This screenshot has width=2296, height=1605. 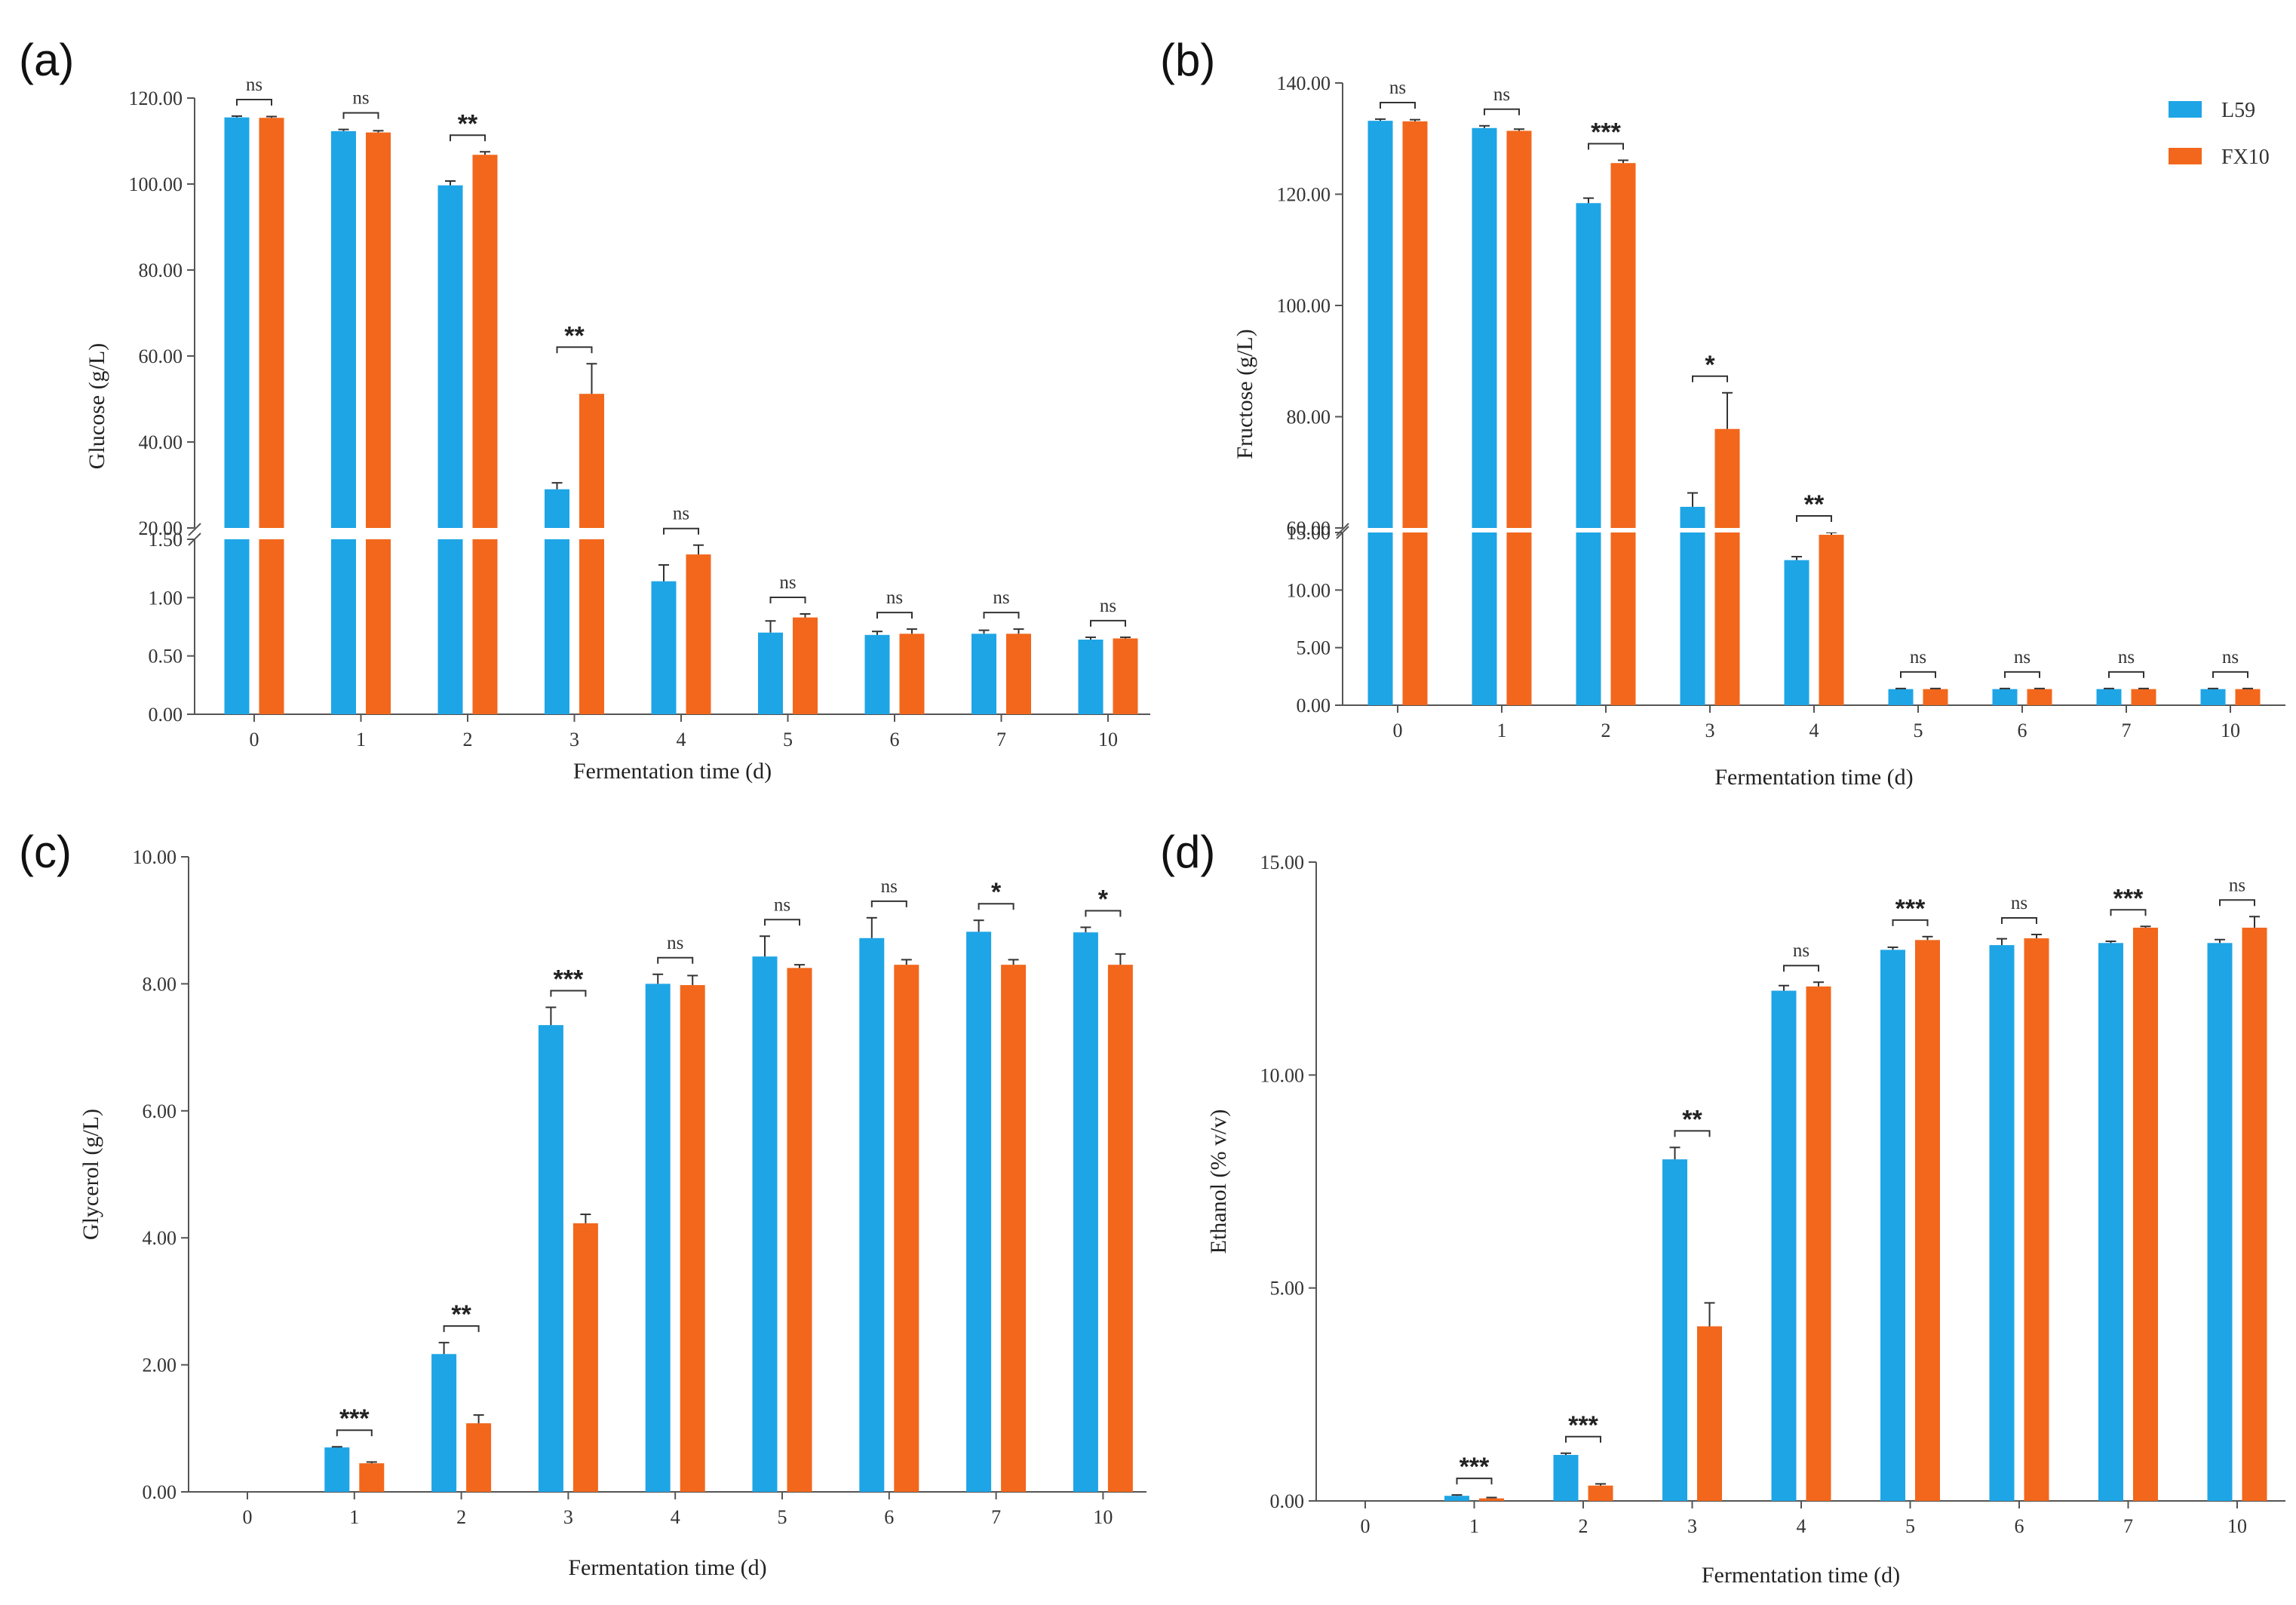 I want to click on x-tick-label: 7, so click(x=2128, y=1526).